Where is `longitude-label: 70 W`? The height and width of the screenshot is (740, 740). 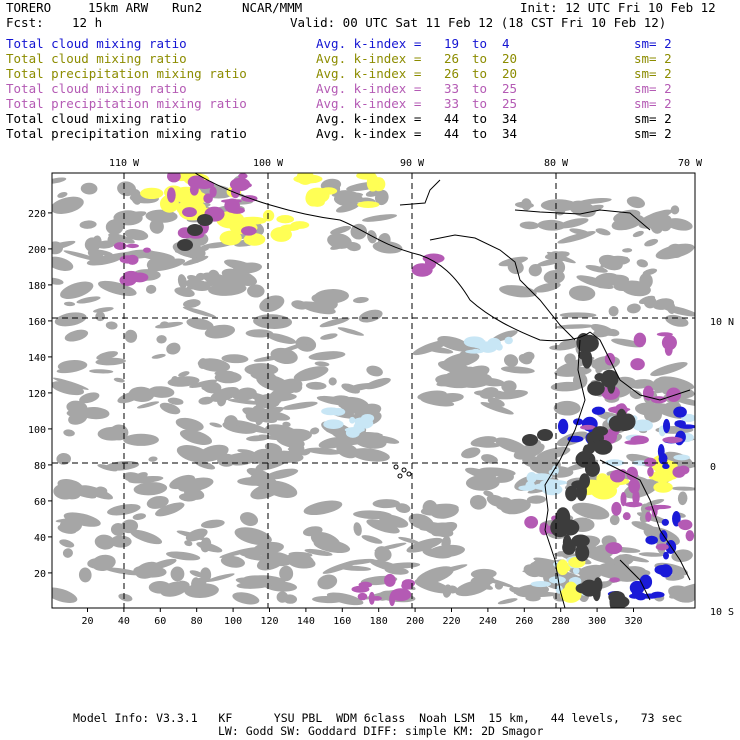
longitude-label: 70 W is located at coordinates (690, 163).